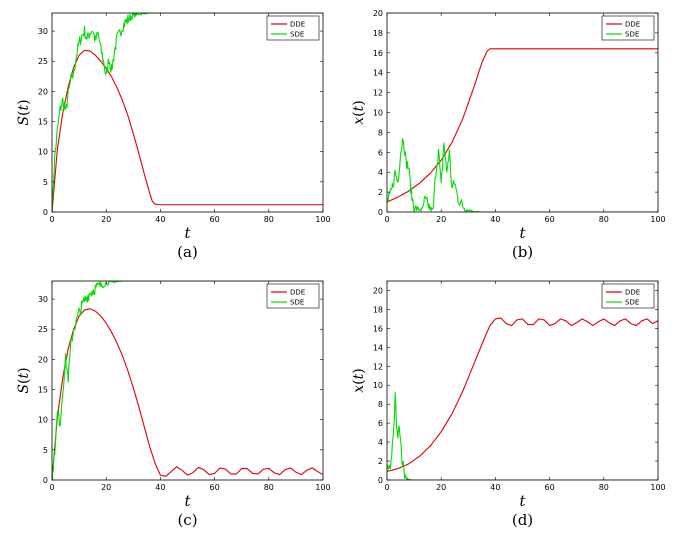 The width and height of the screenshot is (686, 534). I want to click on subplot-caption: (b), so click(522, 252).